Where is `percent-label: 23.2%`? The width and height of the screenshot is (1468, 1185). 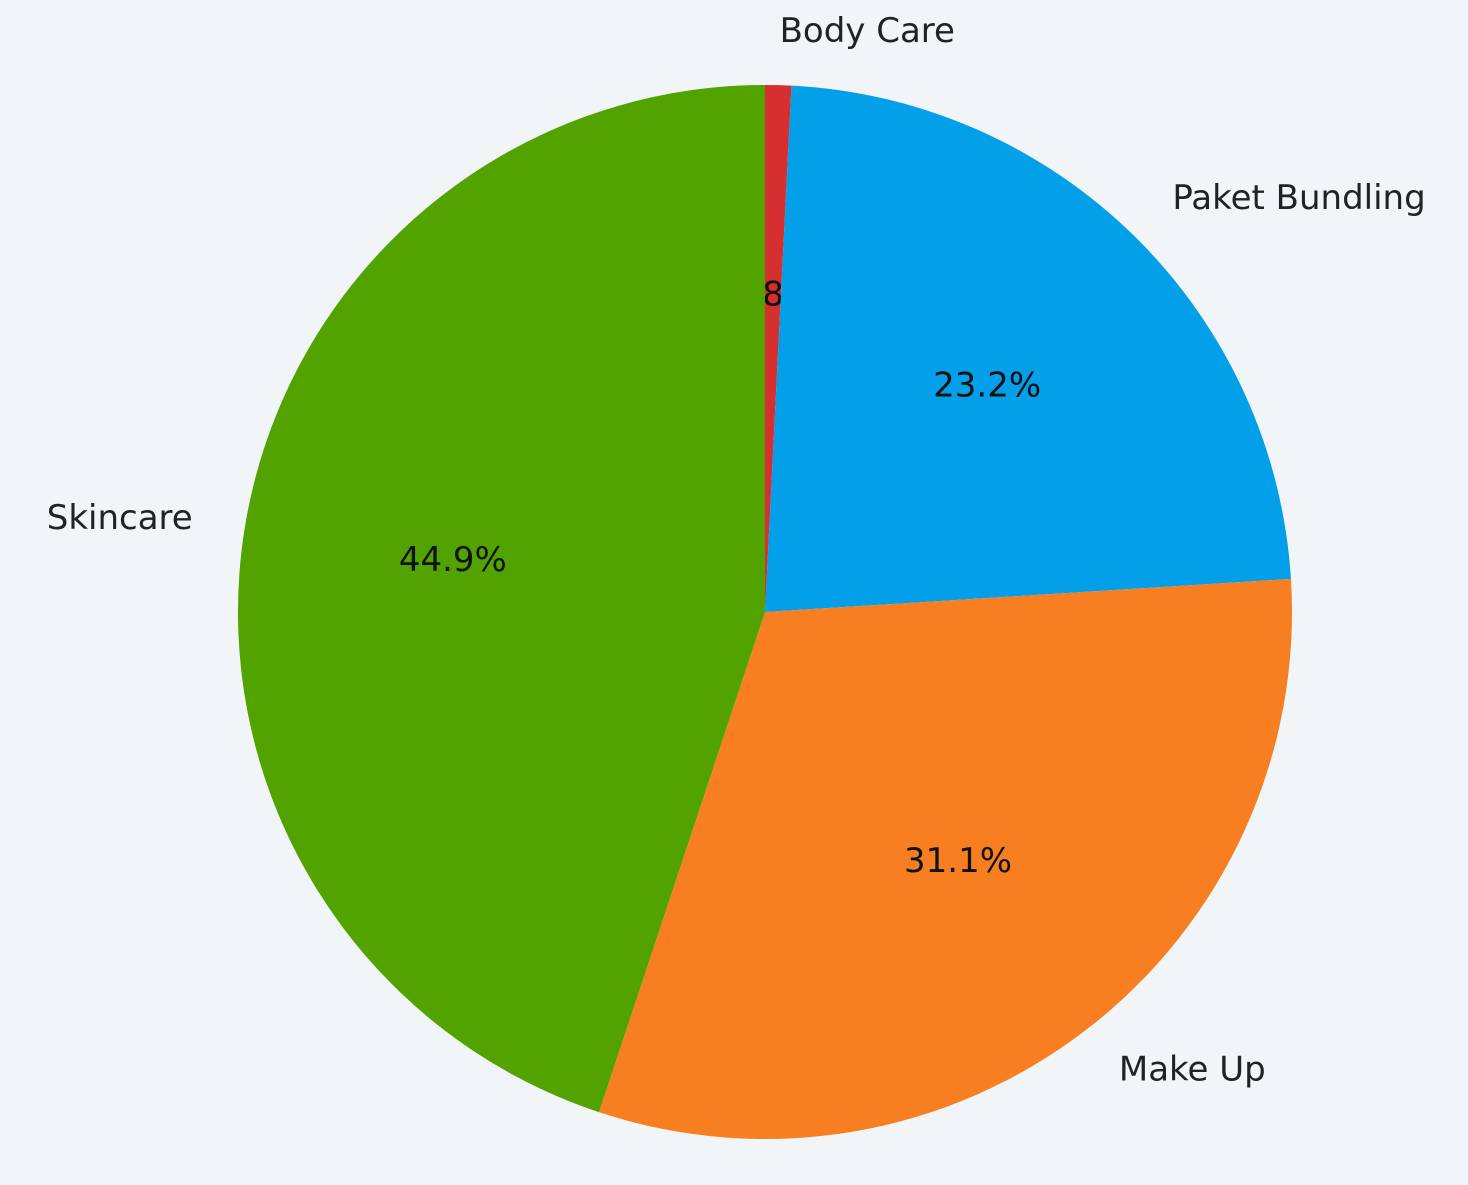 percent-label: 23.2% is located at coordinates (987, 386).